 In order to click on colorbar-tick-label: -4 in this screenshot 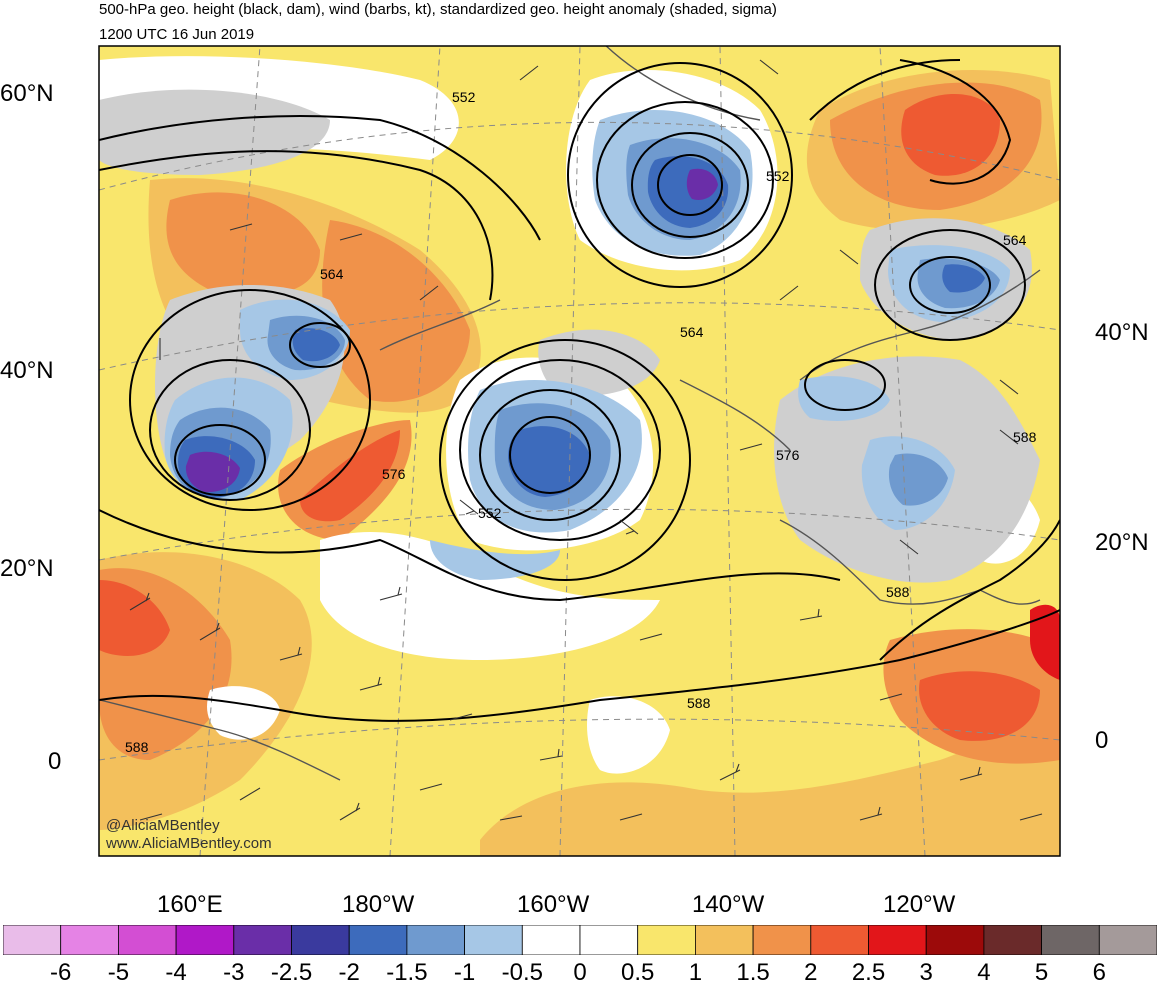, I will do `click(176, 972)`.